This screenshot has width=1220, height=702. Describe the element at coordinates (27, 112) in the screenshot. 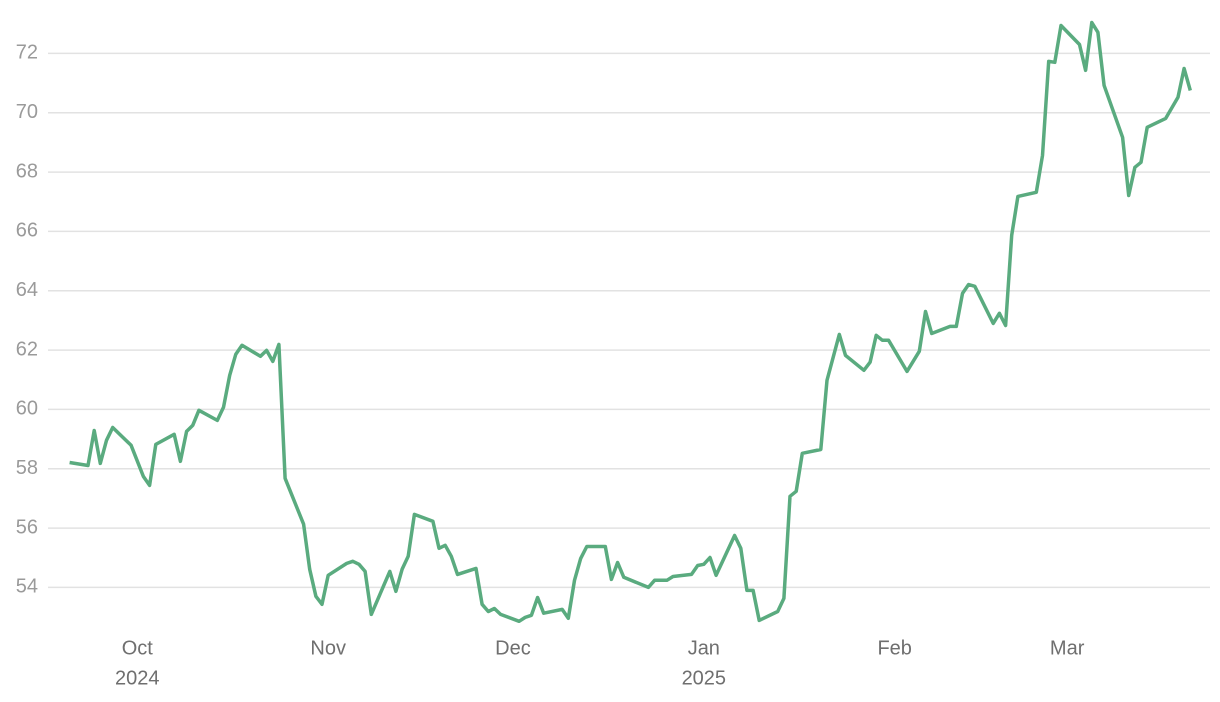

I see `y-tick-label: 70` at that location.